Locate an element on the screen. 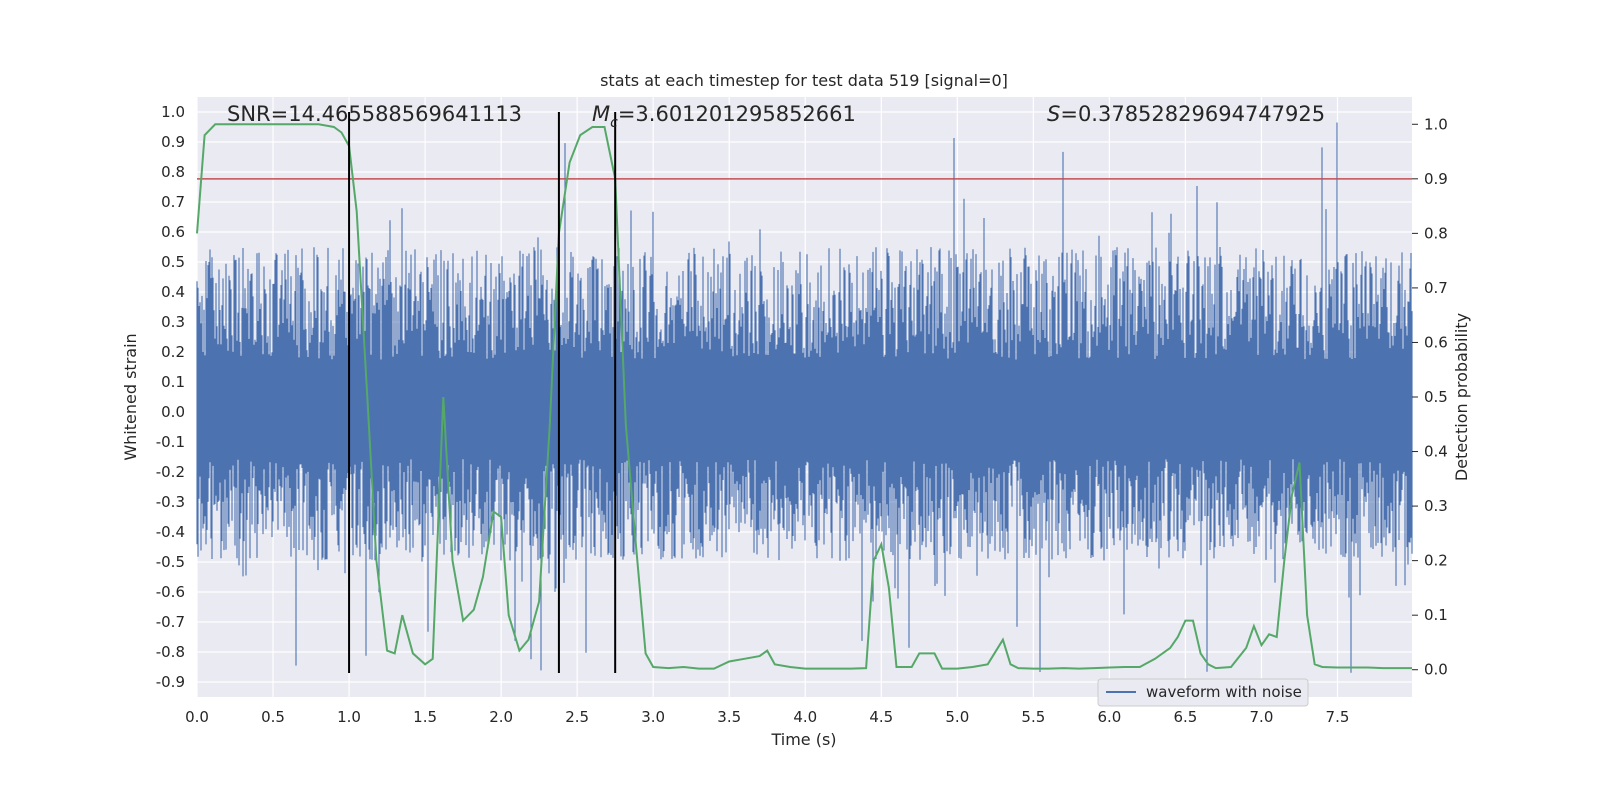 The width and height of the screenshot is (1600, 800). chirp-mass-subscript: c is located at coordinates (614, 123).